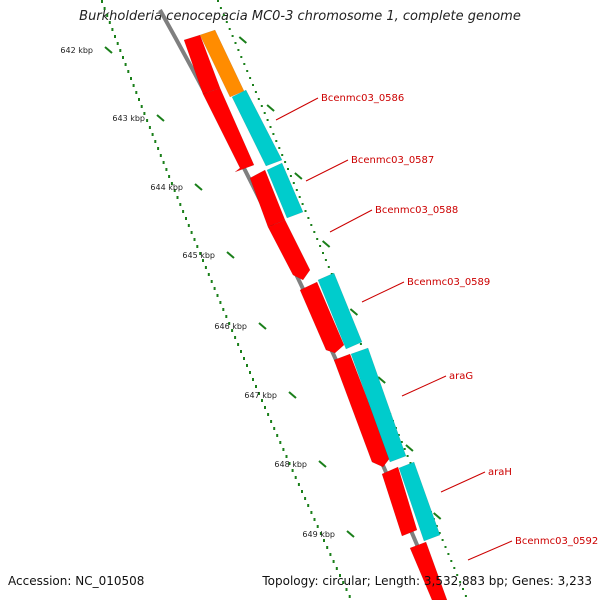 This screenshot has width=600, height=600. I want to click on gene-label: Bcenmc03_0588, so click(416, 210).